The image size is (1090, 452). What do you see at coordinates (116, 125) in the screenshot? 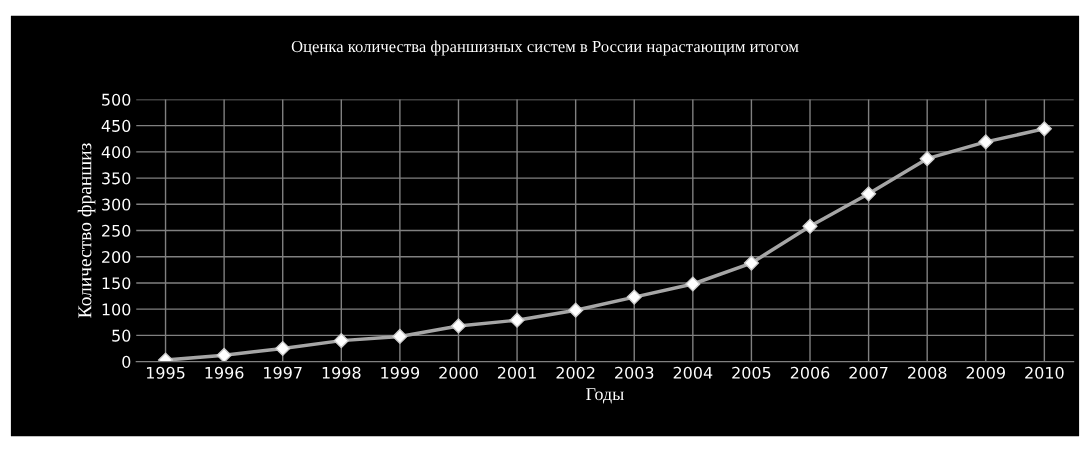
I see `y-tick-label: 450` at bounding box center [116, 125].